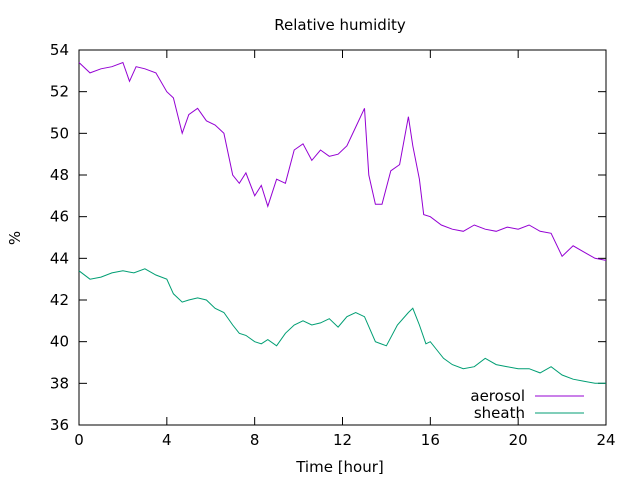 Image resolution: width=640 pixels, height=480 pixels. What do you see at coordinates (59, 175) in the screenshot?
I see `y-tick-label: 48` at bounding box center [59, 175].